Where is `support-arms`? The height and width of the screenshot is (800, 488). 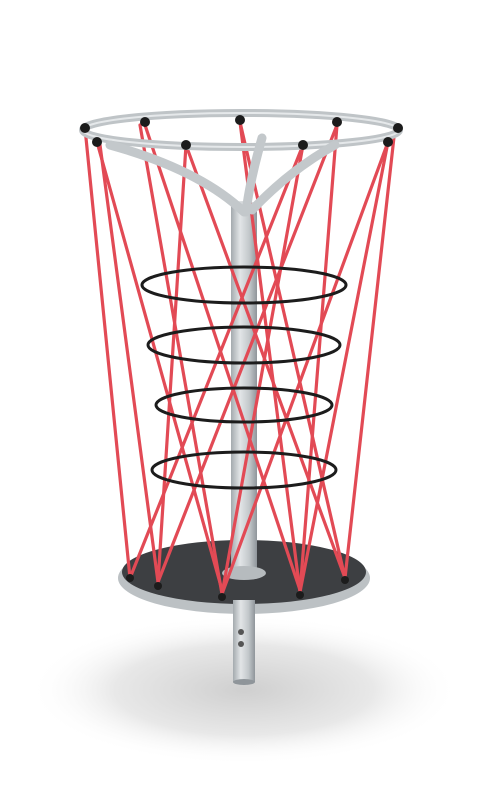
support-arms is located at coordinates (222, 175).